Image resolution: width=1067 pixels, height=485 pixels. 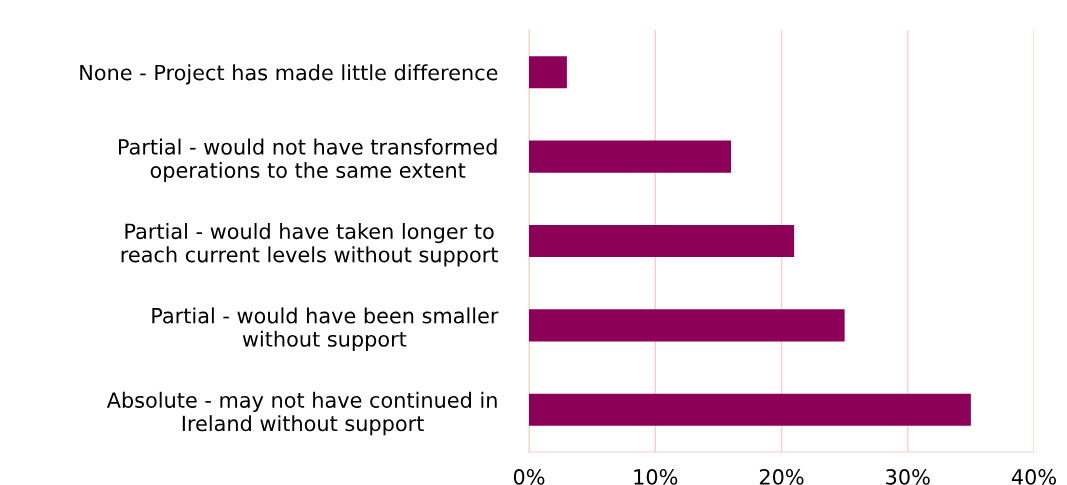 What do you see at coordinates (325, 329) in the screenshot?
I see `y-tick-label: Partial - would have been smaller without support` at bounding box center [325, 329].